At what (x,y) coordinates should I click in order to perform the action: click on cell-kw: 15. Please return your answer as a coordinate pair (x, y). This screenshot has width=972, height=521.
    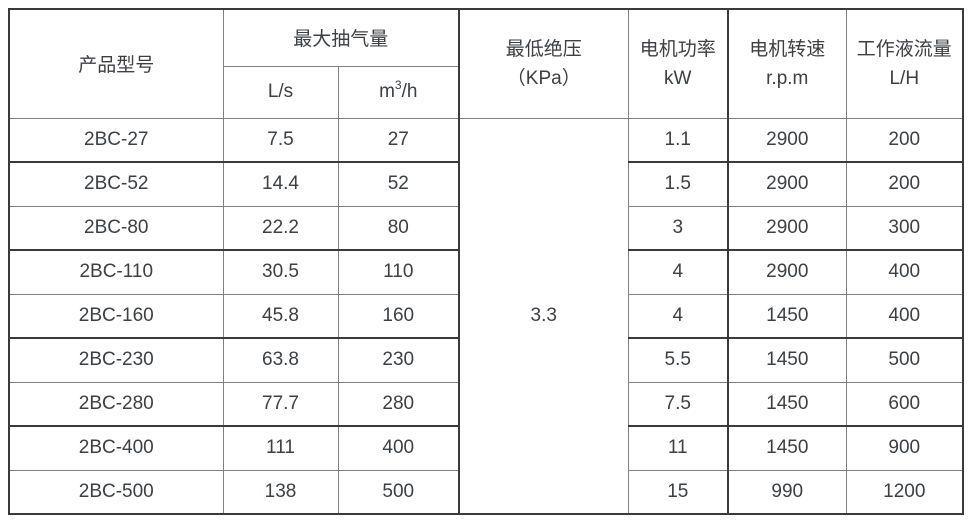
    Looking at the image, I should click on (678, 492).